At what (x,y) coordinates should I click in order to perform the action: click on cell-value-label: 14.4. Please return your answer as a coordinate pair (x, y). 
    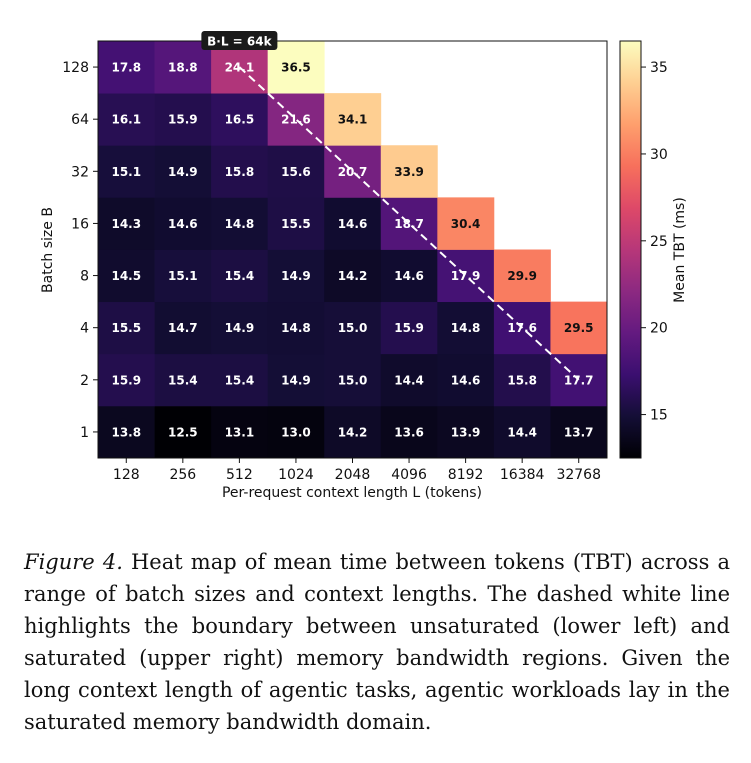
    Looking at the image, I should click on (522, 432).